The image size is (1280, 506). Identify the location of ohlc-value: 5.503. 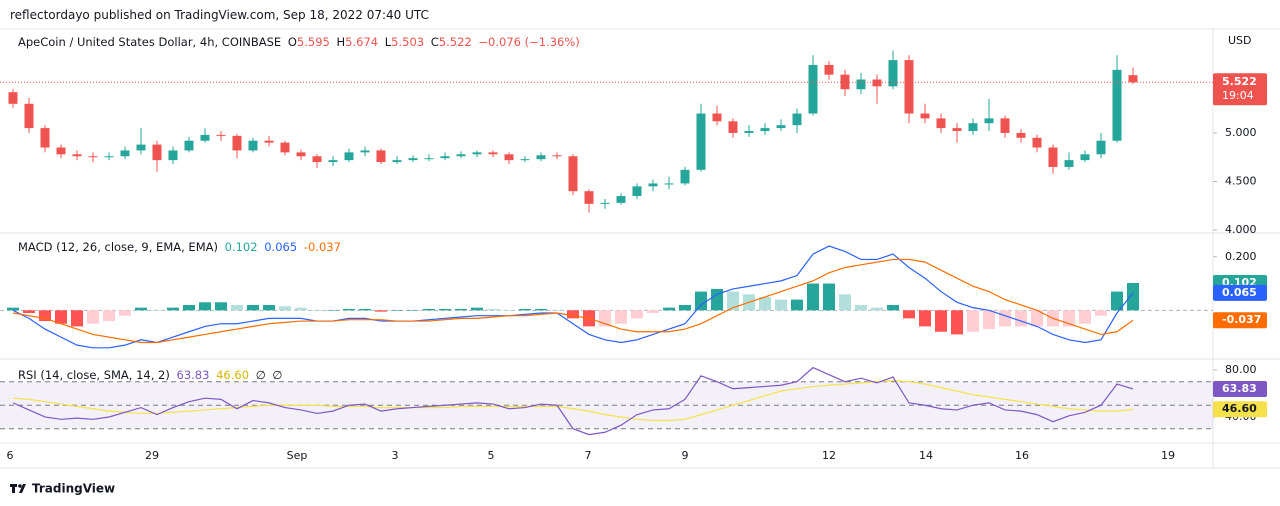
(408, 42).